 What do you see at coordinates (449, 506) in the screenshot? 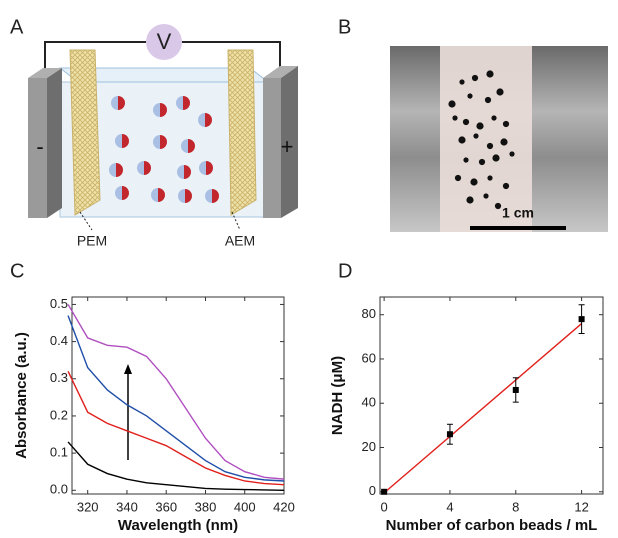
I see `x-tick-label: 4` at bounding box center [449, 506].